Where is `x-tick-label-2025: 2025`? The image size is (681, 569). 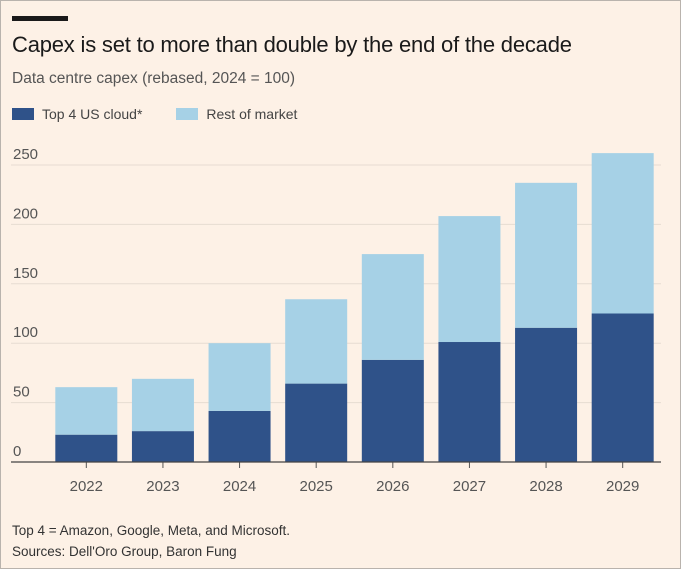 x-tick-label-2025: 2025 is located at coordinates (316, 486).